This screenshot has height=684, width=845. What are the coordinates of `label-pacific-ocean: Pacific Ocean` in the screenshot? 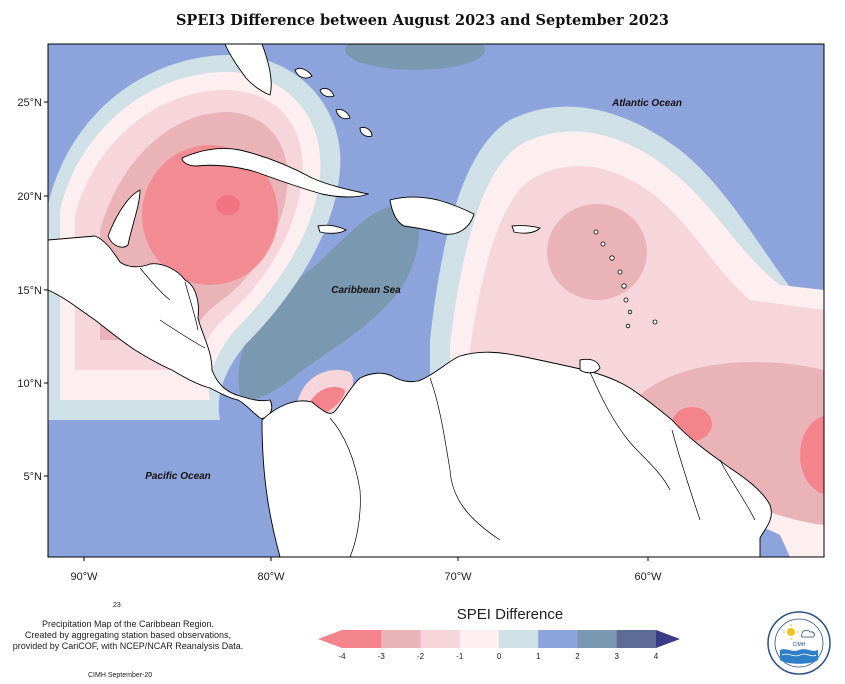 It's located at (178, 476).